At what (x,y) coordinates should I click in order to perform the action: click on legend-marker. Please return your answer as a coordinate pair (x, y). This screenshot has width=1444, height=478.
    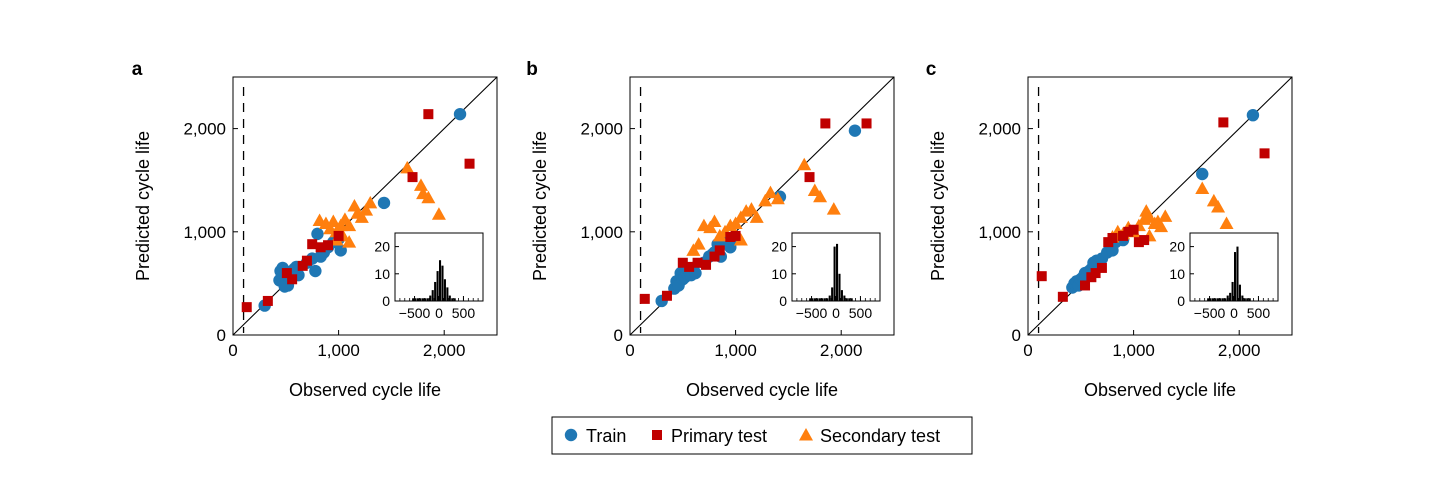
    Looking at the image, I should click on (571, 435).